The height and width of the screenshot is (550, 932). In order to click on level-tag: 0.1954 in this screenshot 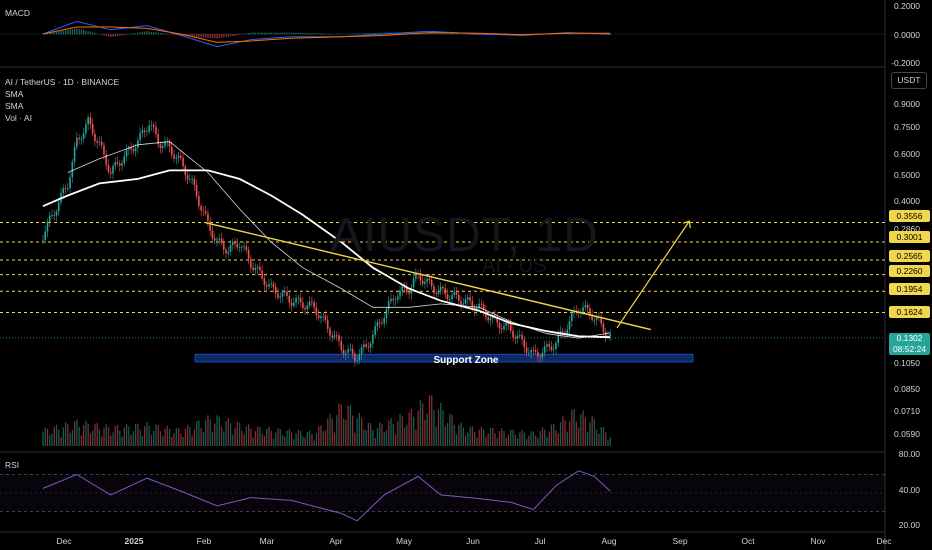, I will do `click(909, 289)`.